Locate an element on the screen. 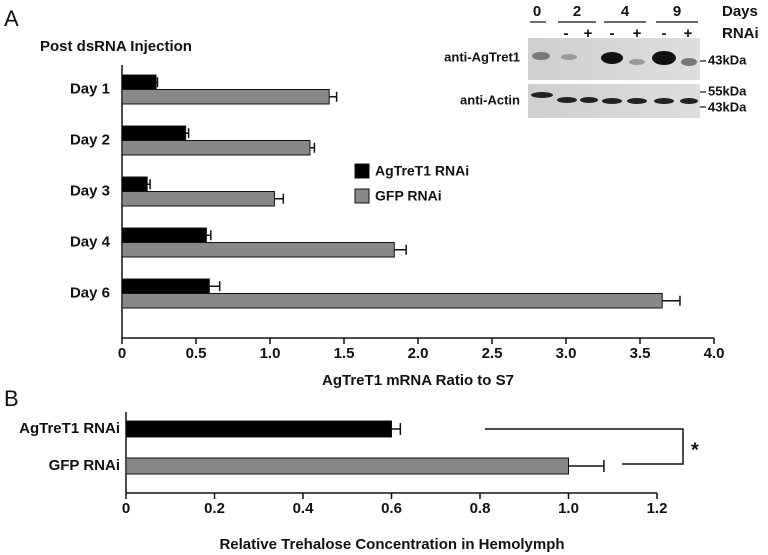 This screenshot has height=555, width=768. y-tick-label: Day 4 is located at coordinates (90, 241).